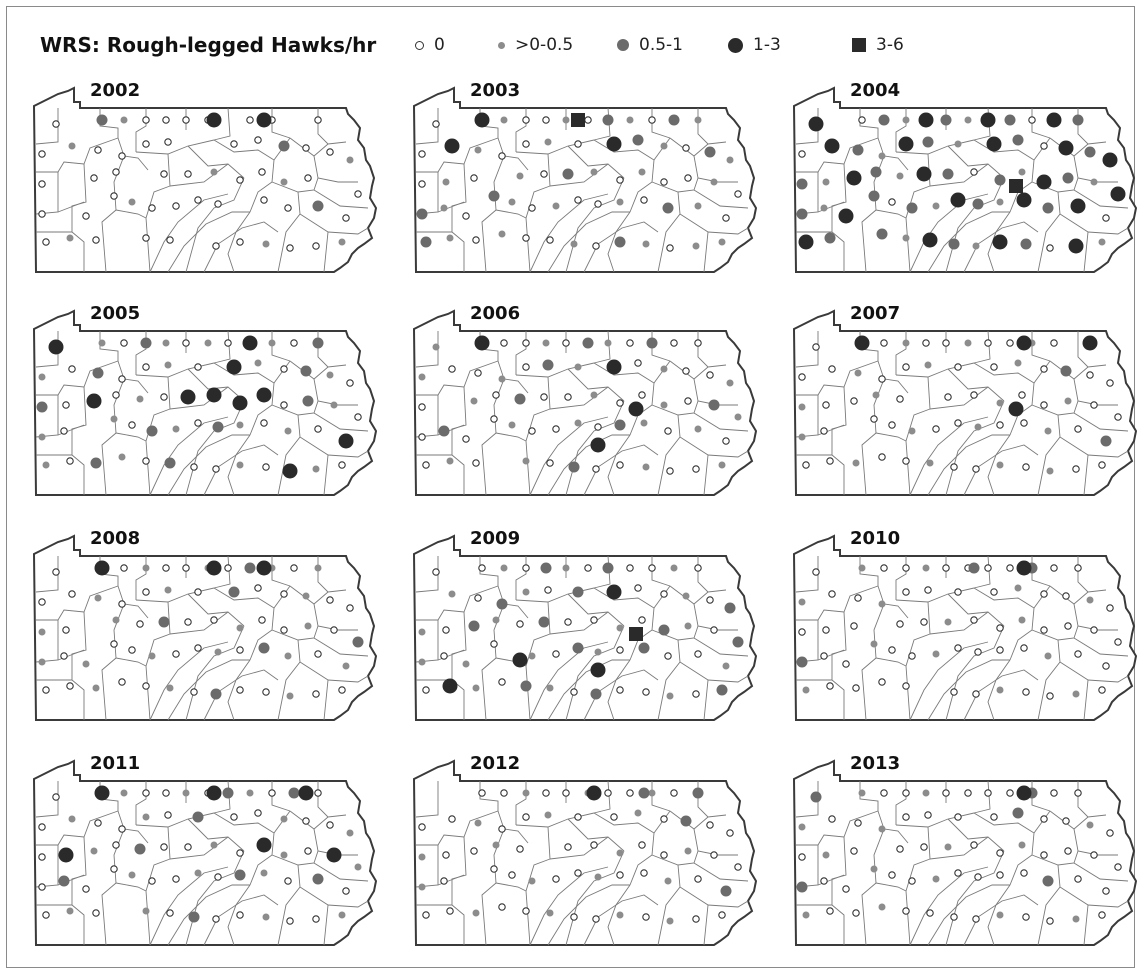 This screenshot has width=1143, height=977. What do you see at coordinates (963, 181) in the screenshot?
I see `map-panel-2004: 2004` at bounding box center [963, 181].